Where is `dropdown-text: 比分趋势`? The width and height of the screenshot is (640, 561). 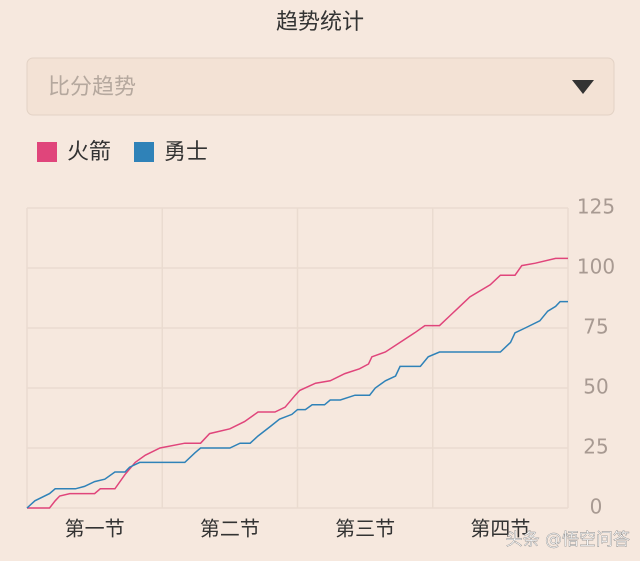
dropdown-text: 比分趋势 is located at coordinates (92, 87).